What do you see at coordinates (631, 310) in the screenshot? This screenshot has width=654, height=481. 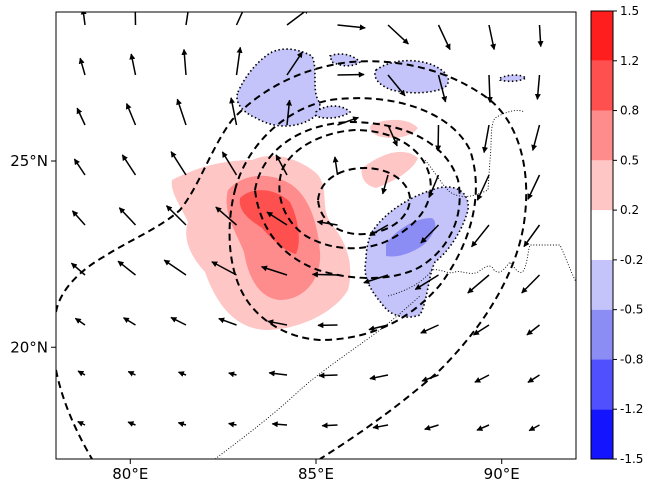 I see `colorbar-tick-label: -0.5` at bounding box center [631, 310].